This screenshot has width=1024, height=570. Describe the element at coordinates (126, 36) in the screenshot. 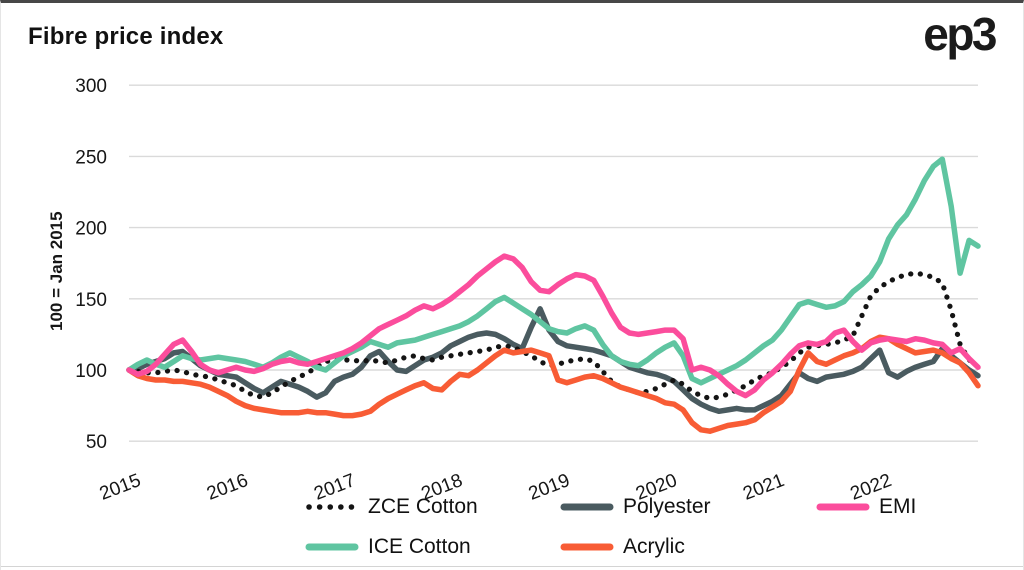

I see `page-title: Fibre price index` at that location.